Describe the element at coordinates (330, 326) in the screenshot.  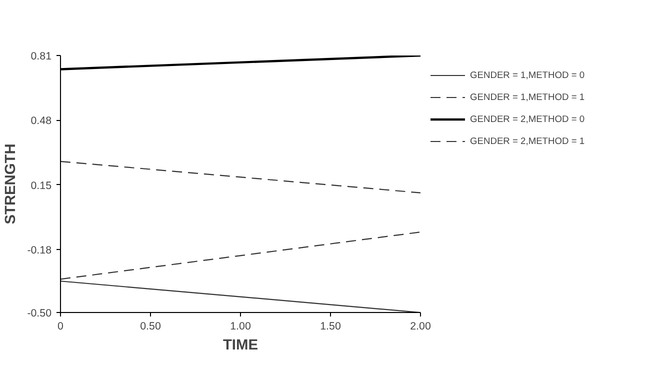
I see `x-tick-label: 1.50` at that location.